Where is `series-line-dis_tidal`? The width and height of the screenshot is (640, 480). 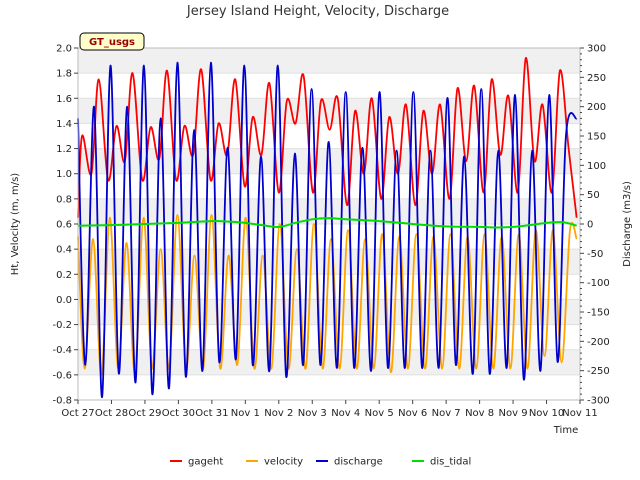
series-line-dis_tidal is located at coordinates (327, 223).